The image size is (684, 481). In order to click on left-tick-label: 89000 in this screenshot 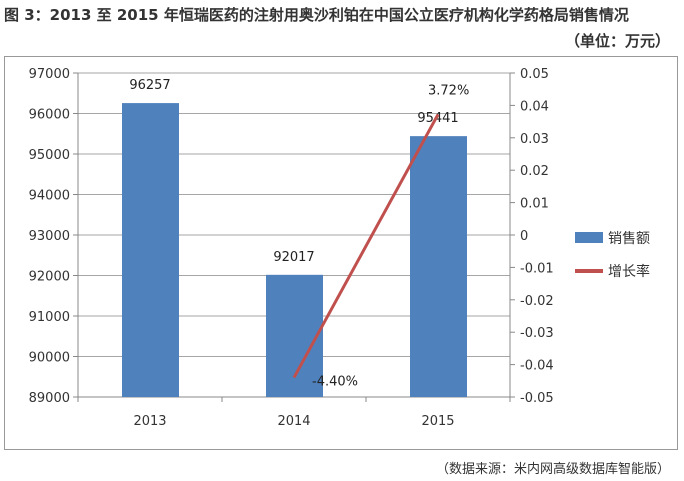, I will do `click(49, 398)`.